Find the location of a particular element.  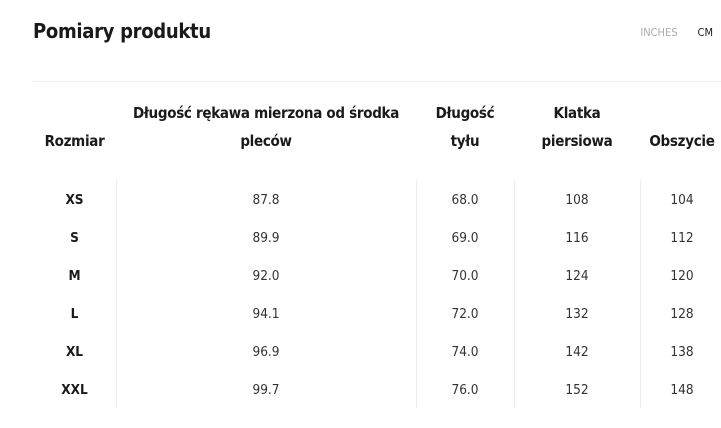

header-line: Obszycie is located at coordinates (682, 141).